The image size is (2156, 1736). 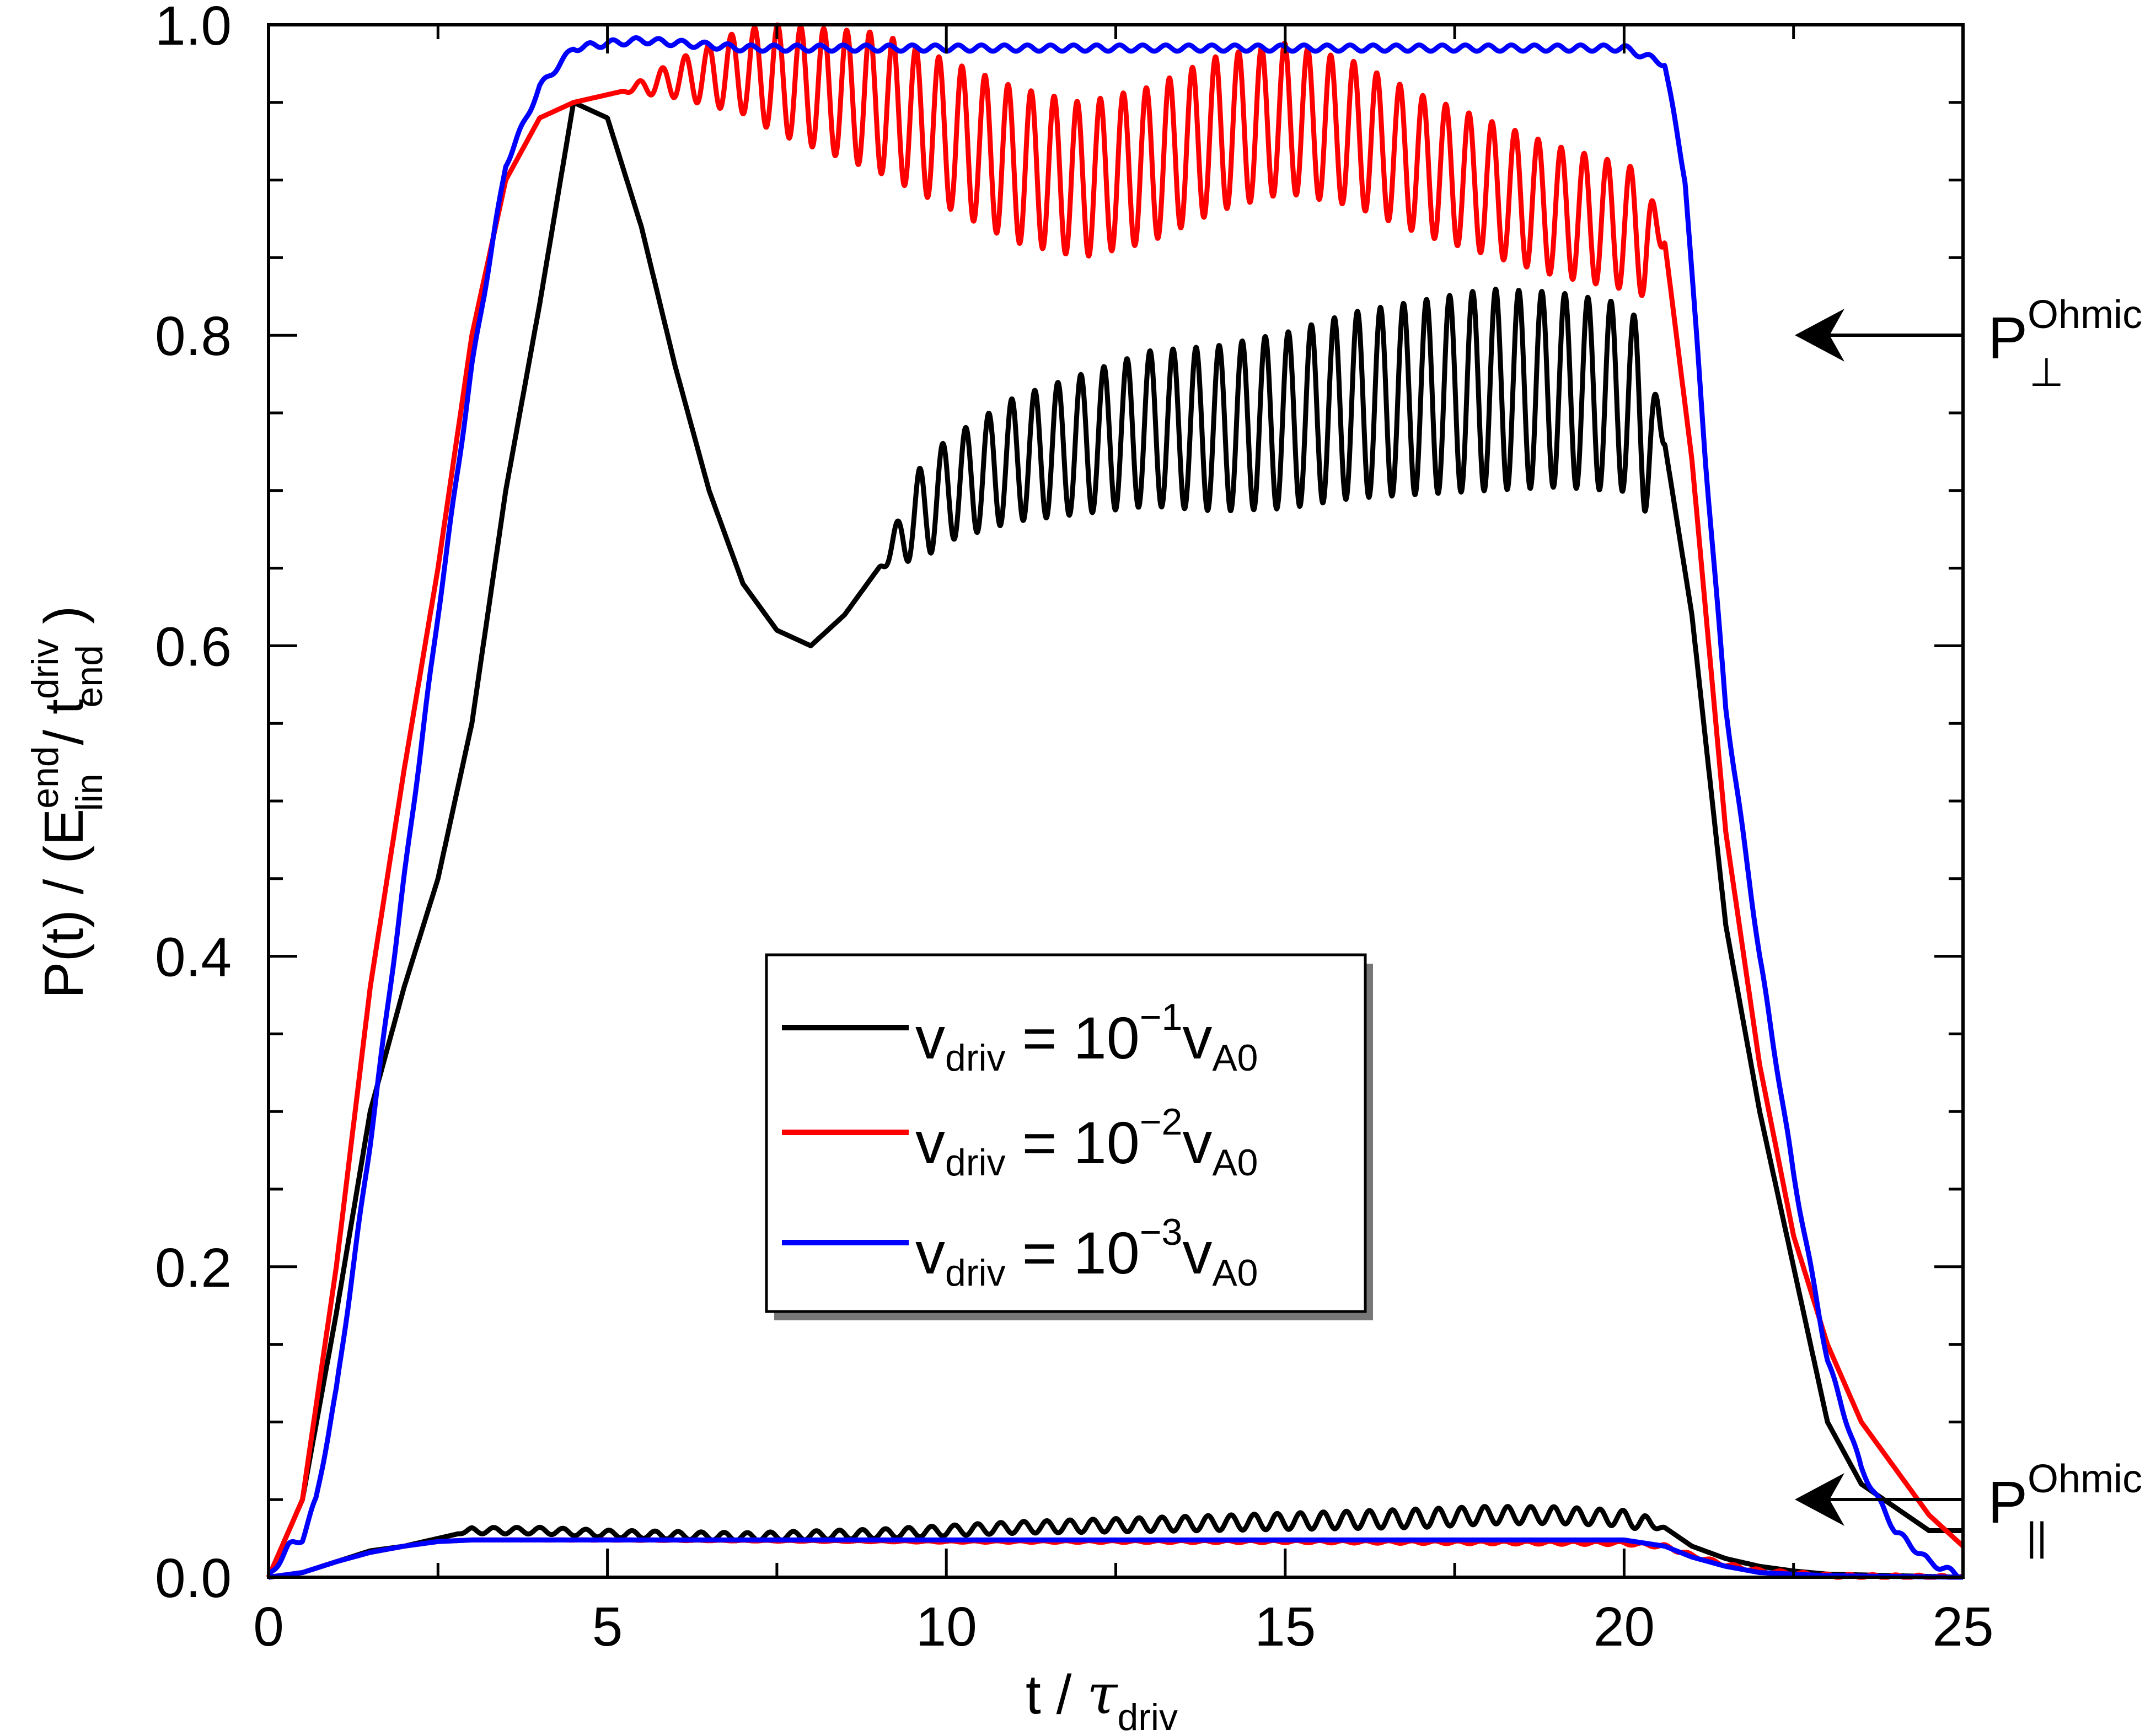 I want to click on legend-red-v2: v, so click(x=1197, y=1142).